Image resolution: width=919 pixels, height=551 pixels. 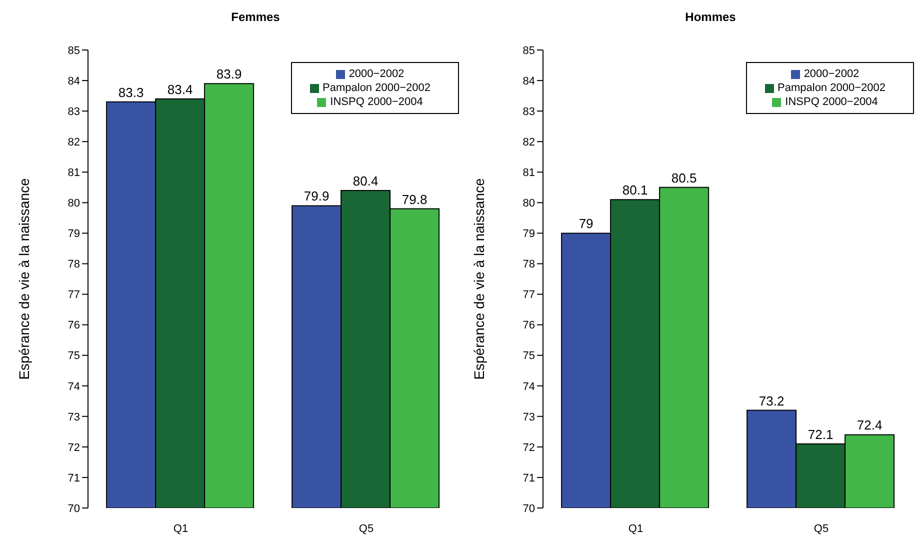 What do you see at coordinates (180, 89) in the screenshot?
I see `data-label: 83.4` at bounding box center [180, 89].